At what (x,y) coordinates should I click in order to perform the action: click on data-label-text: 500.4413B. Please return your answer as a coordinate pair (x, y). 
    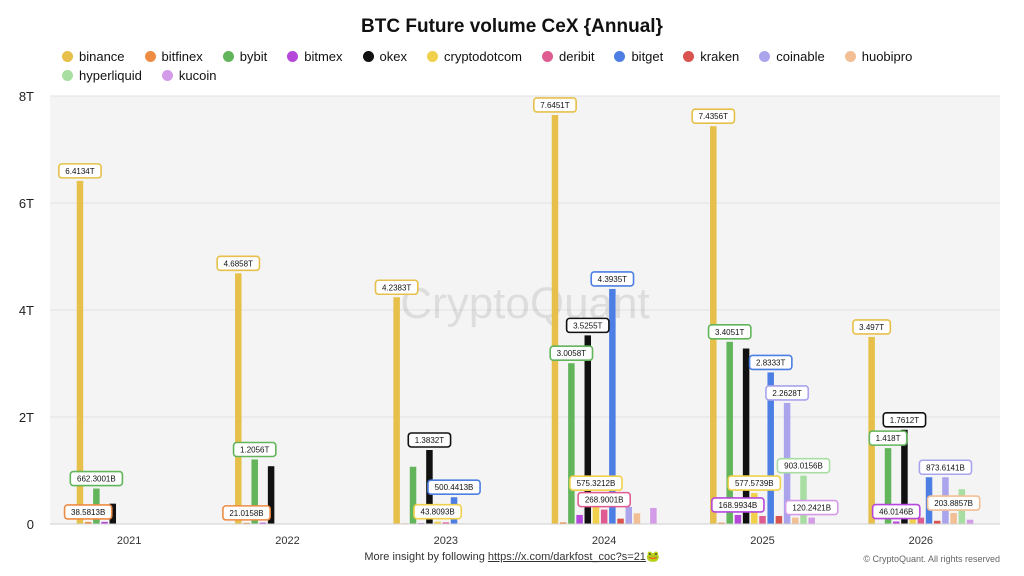
    Looking at the image, I should click on (454, 487).